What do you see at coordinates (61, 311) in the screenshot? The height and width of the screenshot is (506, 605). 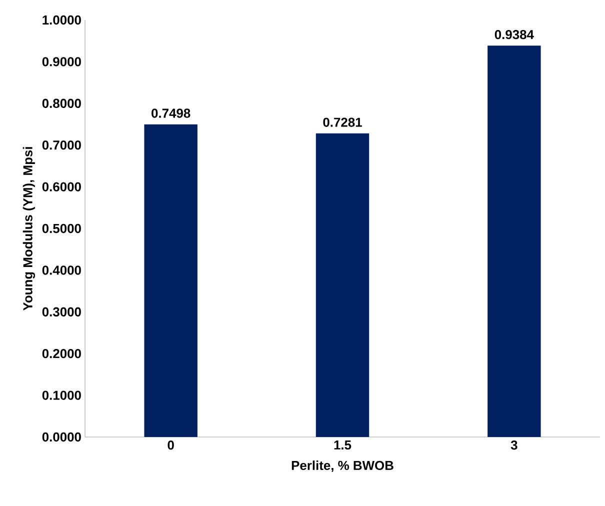 I see `y-tick-label: 0.3000` at bounding box center [61, 311].